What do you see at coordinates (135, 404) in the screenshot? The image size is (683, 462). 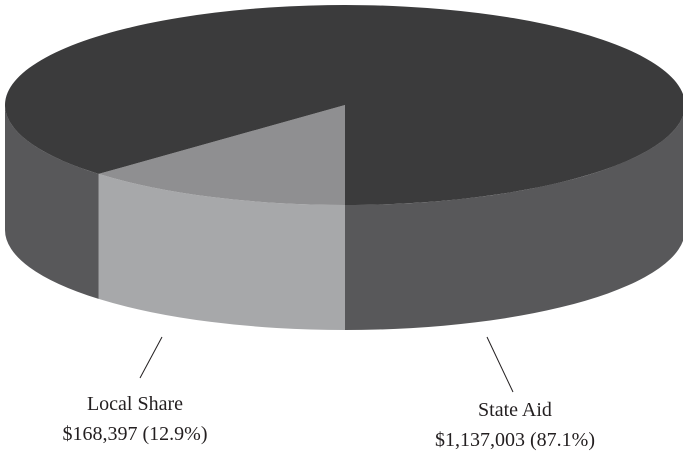 I see `category-label: Local Share` at bounding box center [135, 404].